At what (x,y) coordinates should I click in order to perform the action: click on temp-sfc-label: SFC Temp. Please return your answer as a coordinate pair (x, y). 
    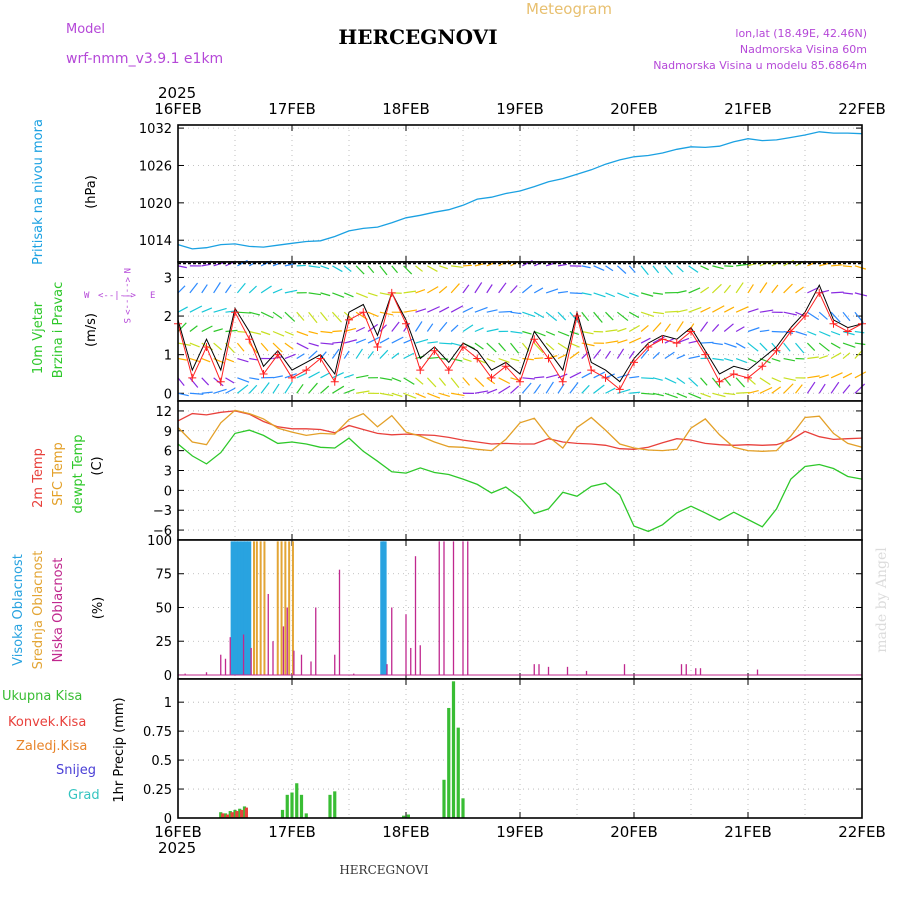
    Looking at the image, I should click on (58, 474).